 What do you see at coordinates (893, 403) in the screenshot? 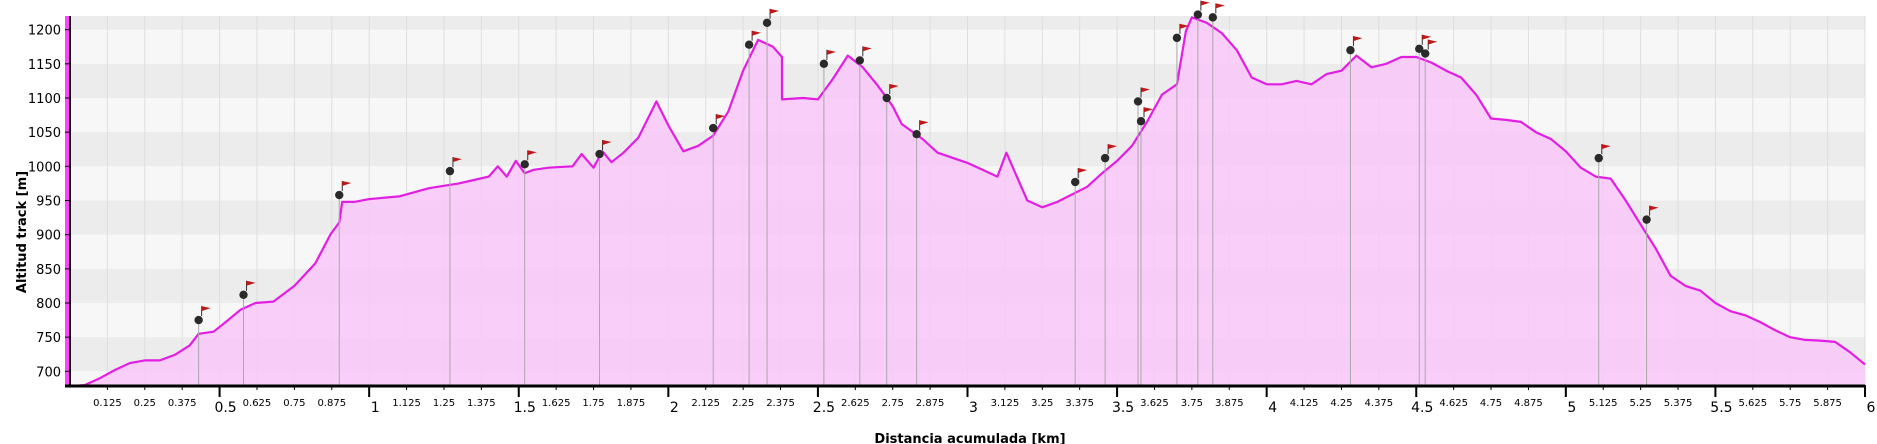
I see `x-minor-tick-label: 2.75` at bounding box center [893, 403].